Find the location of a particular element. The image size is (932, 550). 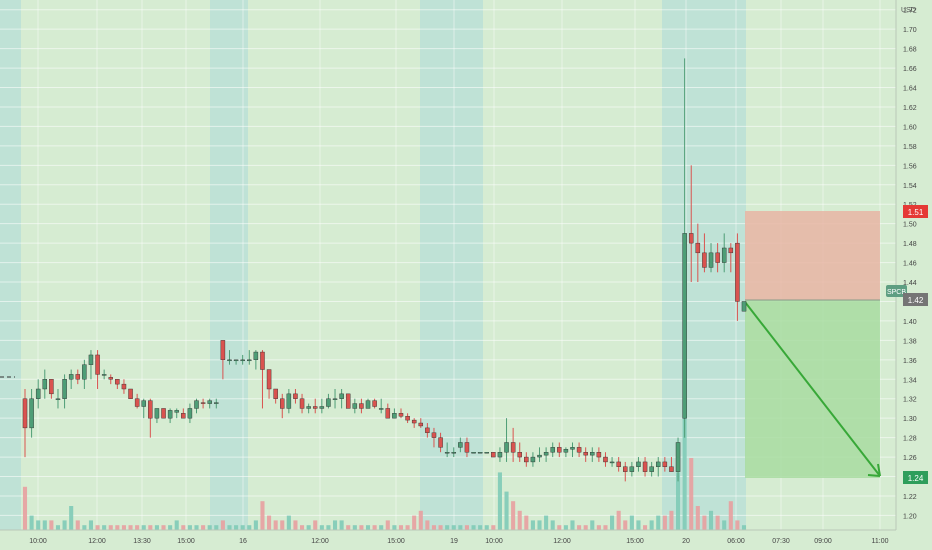

price-axis: USD is located at coordinates (905, 265).